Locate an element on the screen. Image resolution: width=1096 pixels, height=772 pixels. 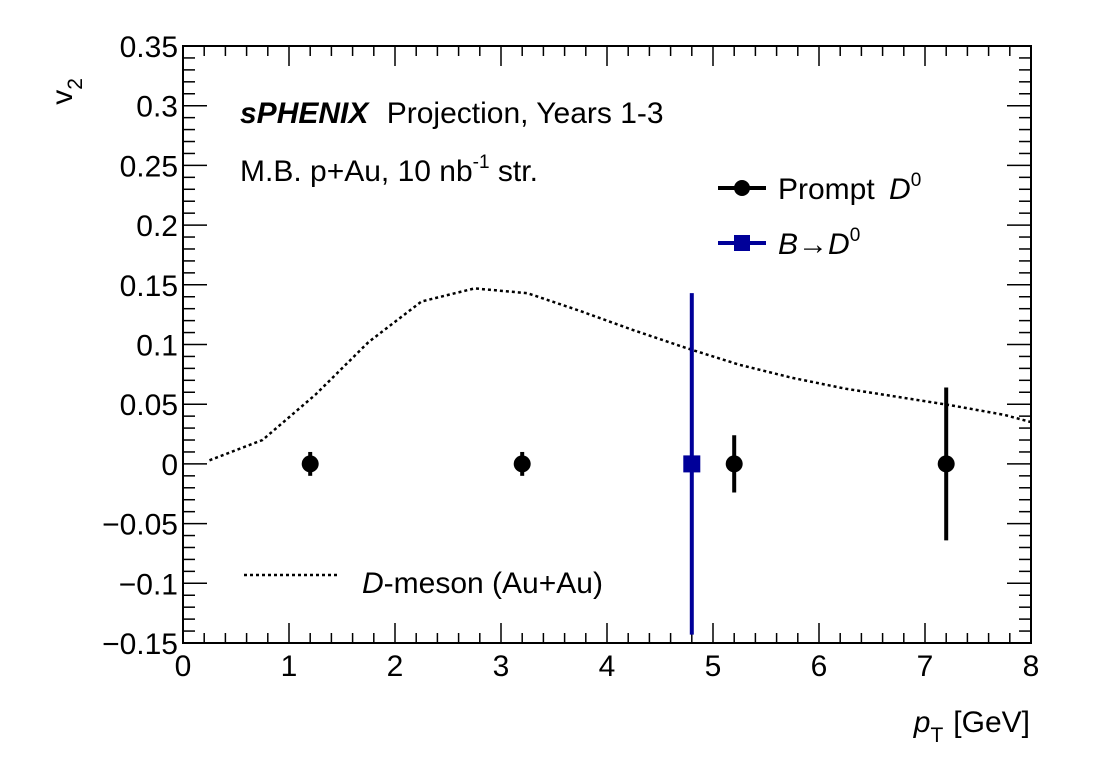
y-tick-label: 0.25 is located at coordinates (149, 166).